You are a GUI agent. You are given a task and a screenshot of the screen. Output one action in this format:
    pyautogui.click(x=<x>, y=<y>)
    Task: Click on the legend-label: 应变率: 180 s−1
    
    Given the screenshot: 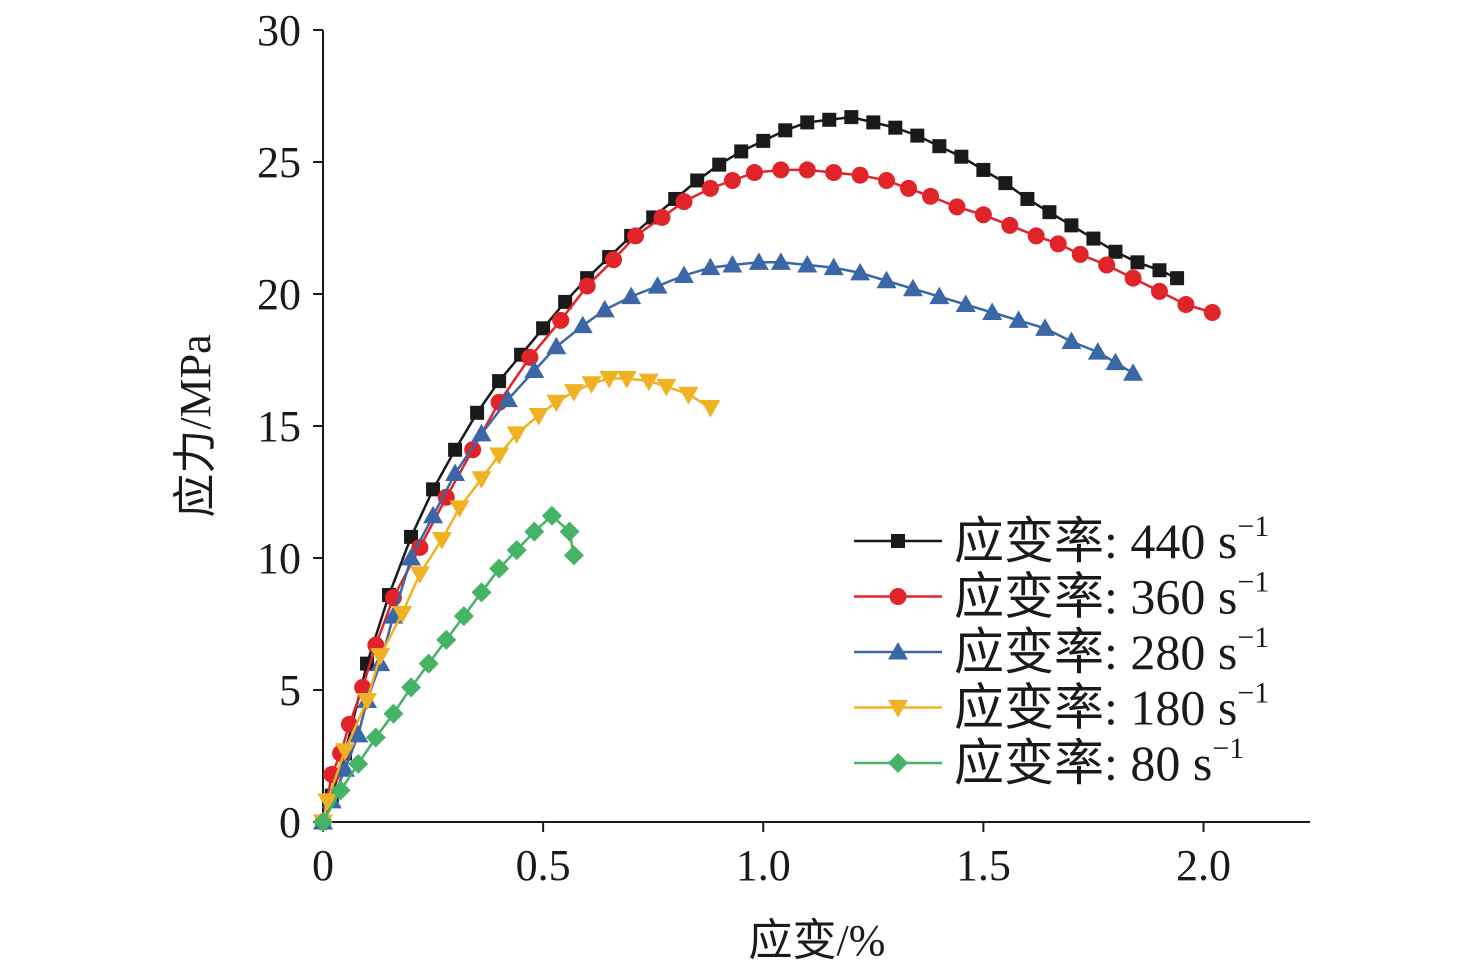 What is the action you would take?
    pyautogui.click(x=1111, y=706)
    